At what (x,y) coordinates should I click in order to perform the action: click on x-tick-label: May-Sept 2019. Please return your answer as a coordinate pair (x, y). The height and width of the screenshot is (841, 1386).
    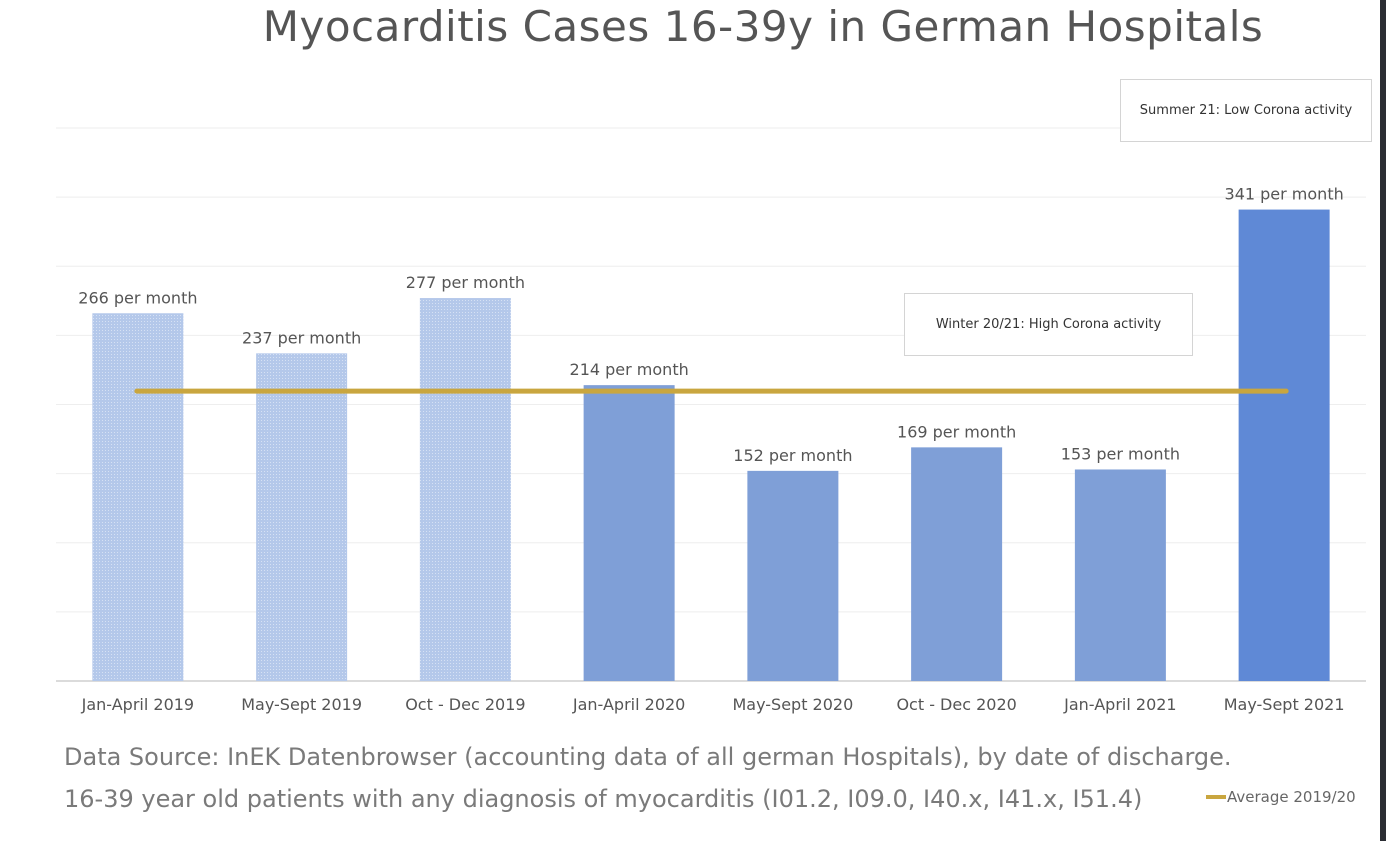
    Looking at the image, I should click on (301, 704).